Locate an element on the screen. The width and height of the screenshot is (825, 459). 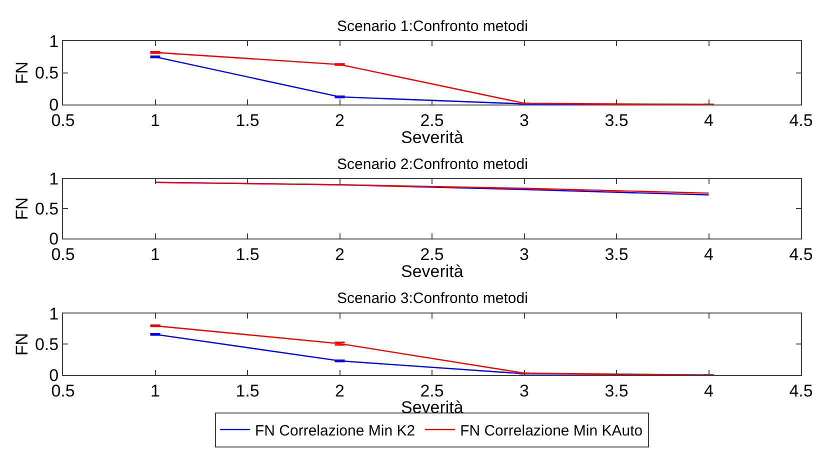
chart-title: Scenario 2:Confronto metodi is located at coordinates (432, 164).